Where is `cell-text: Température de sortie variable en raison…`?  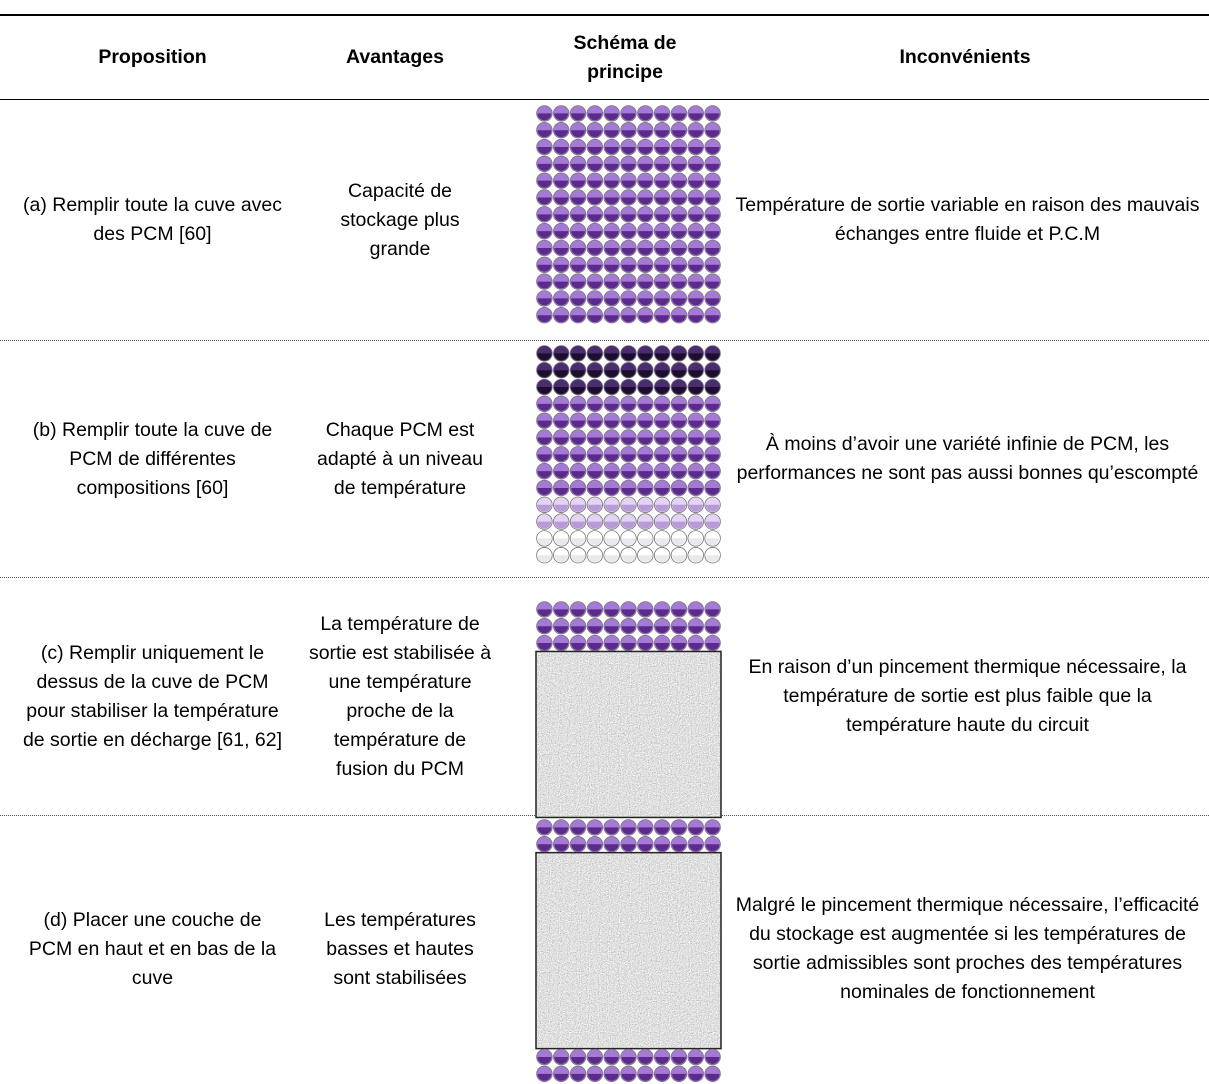
cell-text: Température de sortie variable en raison… is located at coordinates (967, 219).